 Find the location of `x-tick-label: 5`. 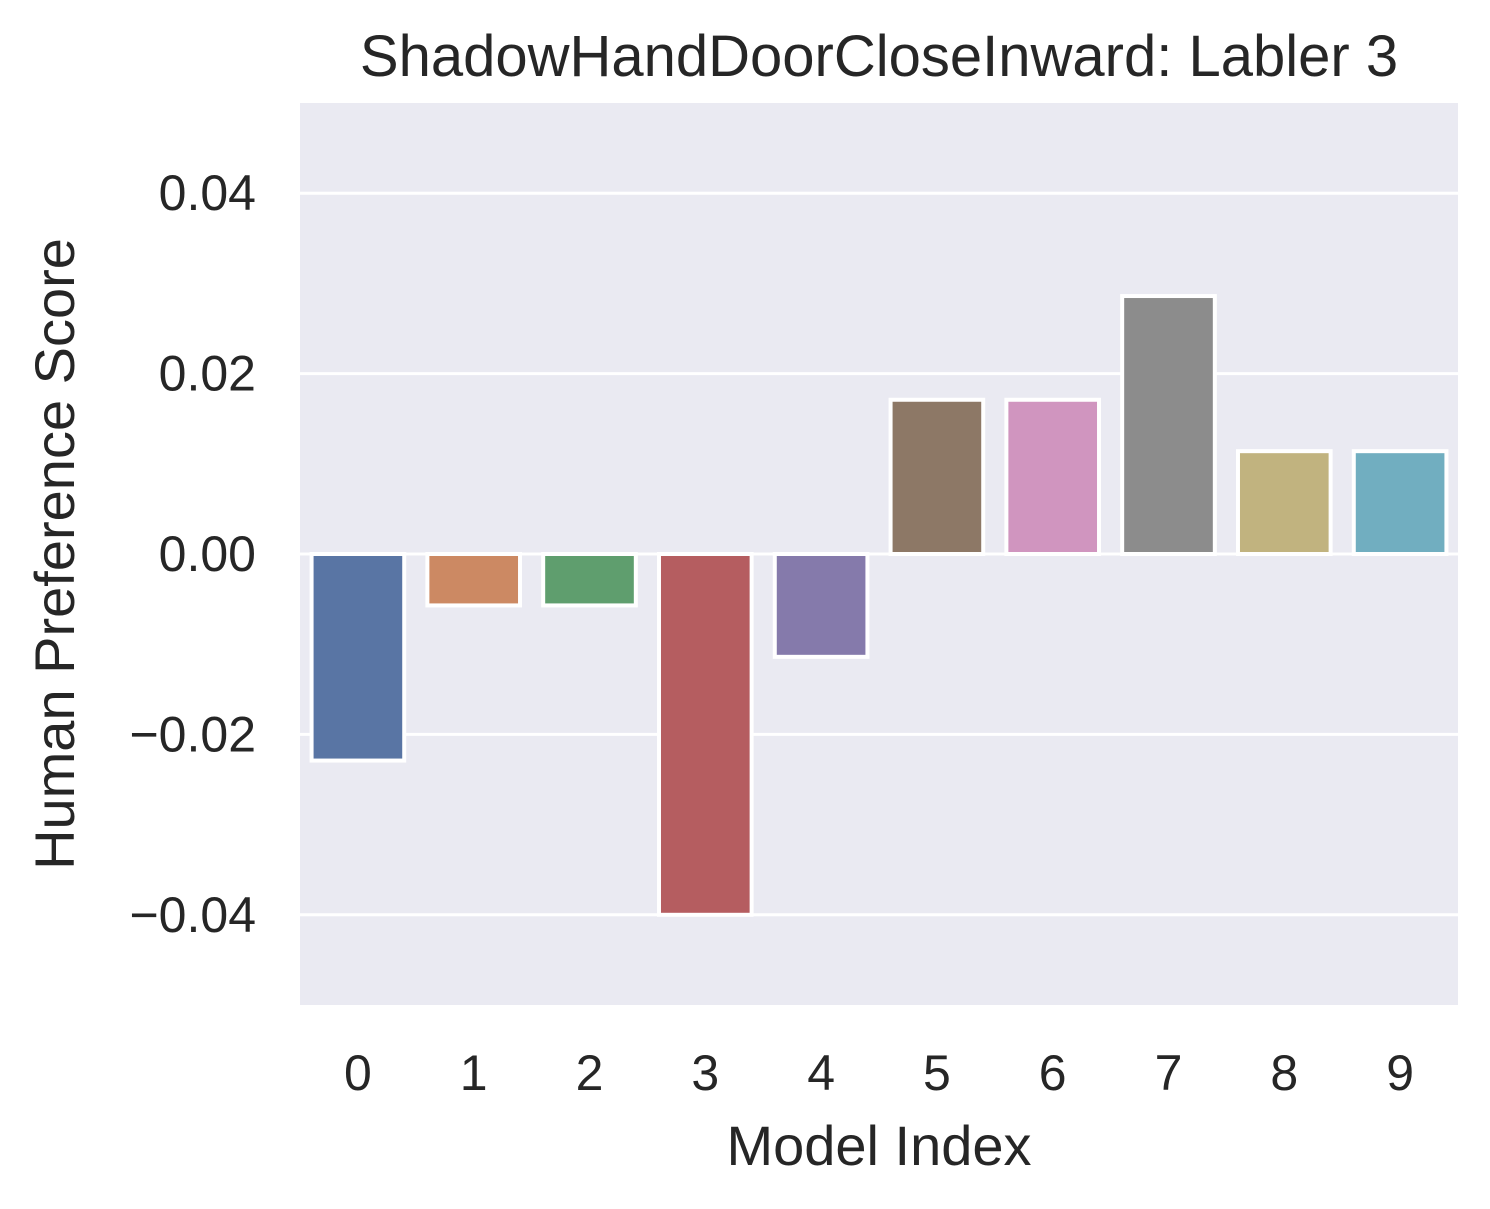

x-tick-label: 5 is located at coordinates (937, 1073).